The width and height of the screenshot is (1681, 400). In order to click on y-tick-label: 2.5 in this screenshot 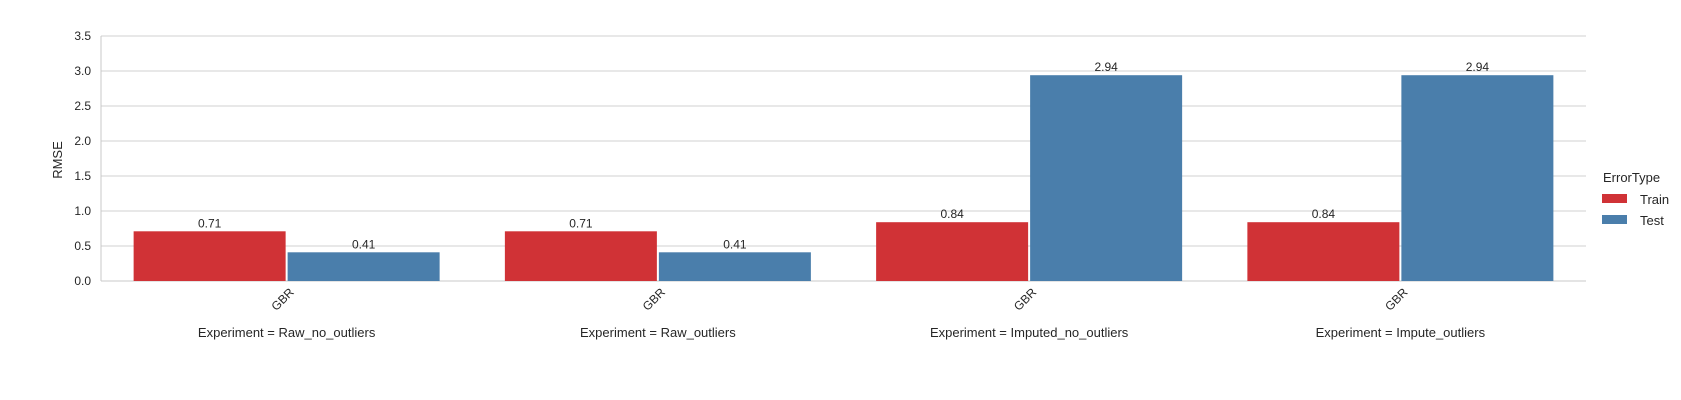, I will do `click(82, 106)`.